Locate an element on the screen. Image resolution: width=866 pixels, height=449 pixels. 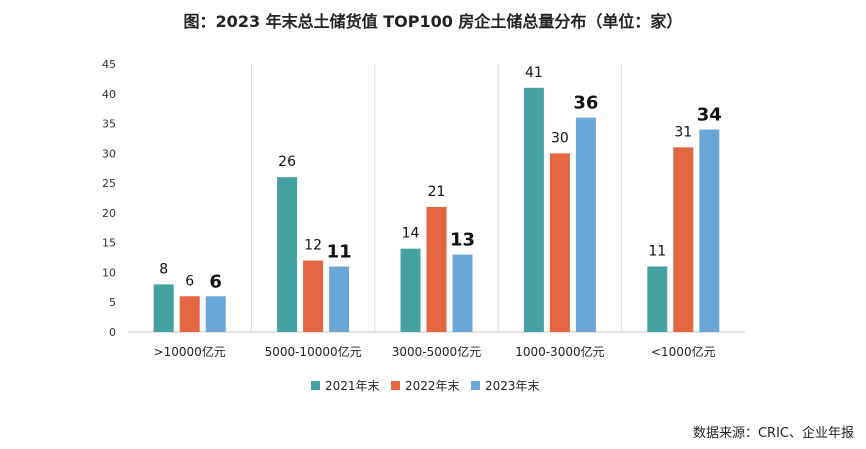
data-label: 12 is located at coordinates (313, 246).